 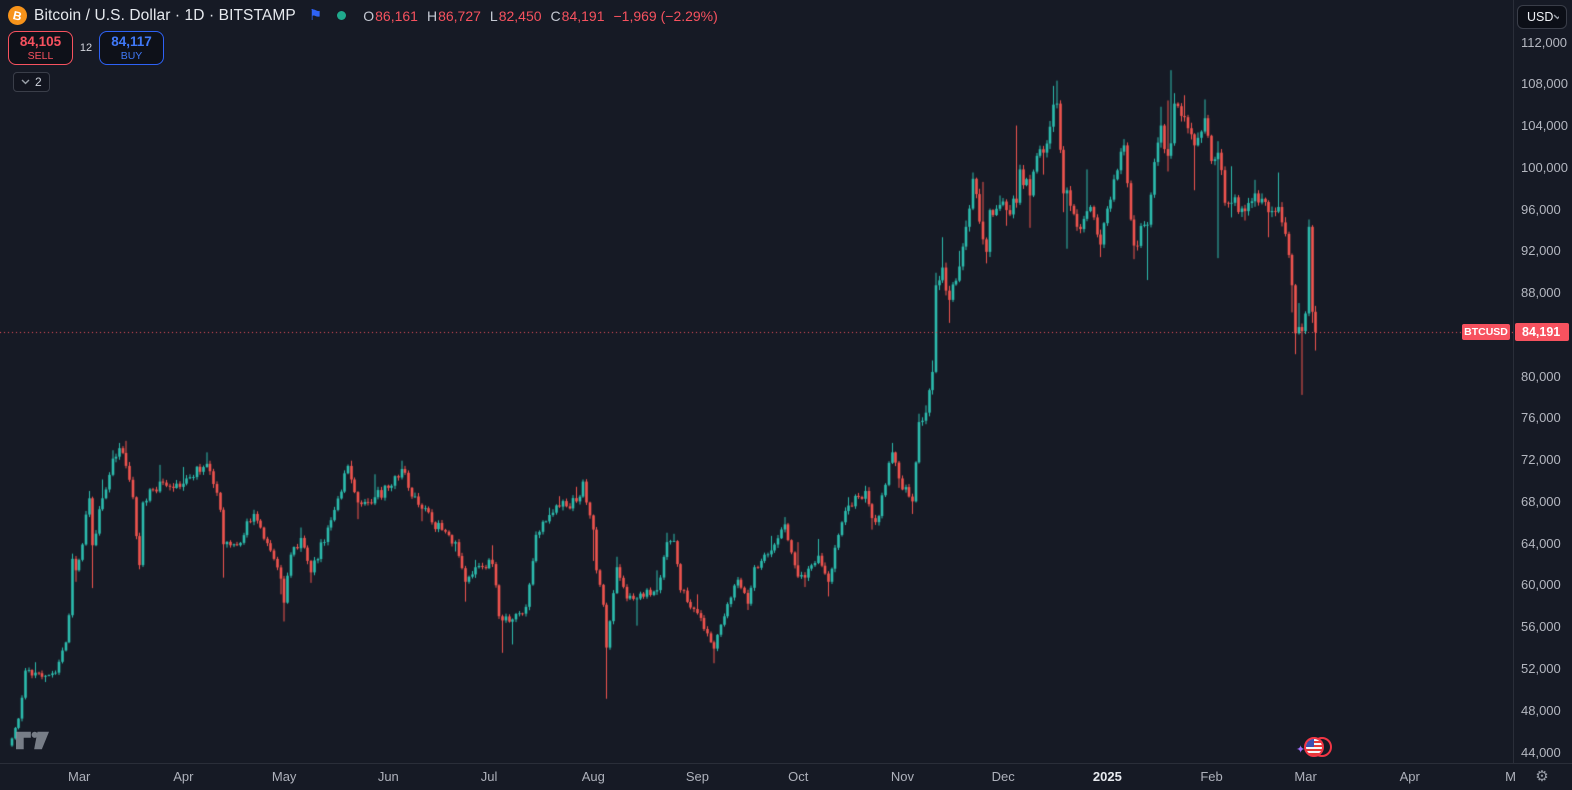 What do you see at coordinates (1107, 776) in the screenshot?
I see `time-axis-tick: 2025` at bounding box center [1107, 776].